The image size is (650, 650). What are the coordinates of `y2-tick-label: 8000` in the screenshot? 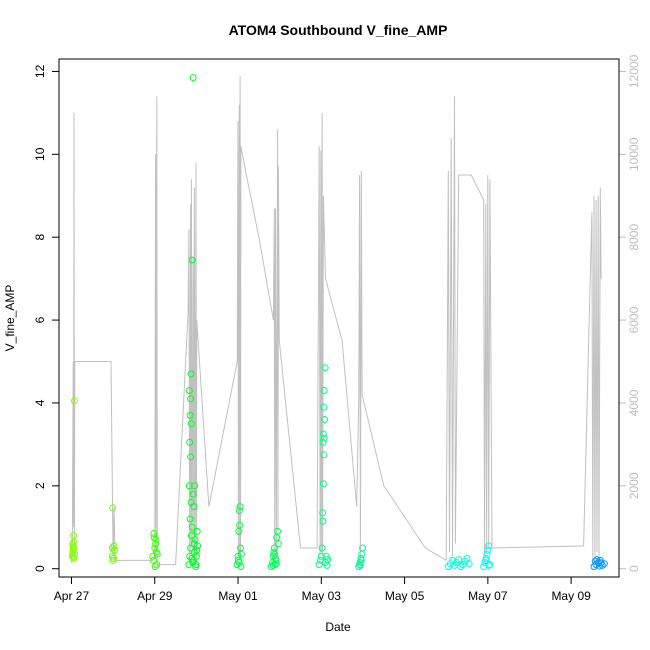 It's located at (634, 237).